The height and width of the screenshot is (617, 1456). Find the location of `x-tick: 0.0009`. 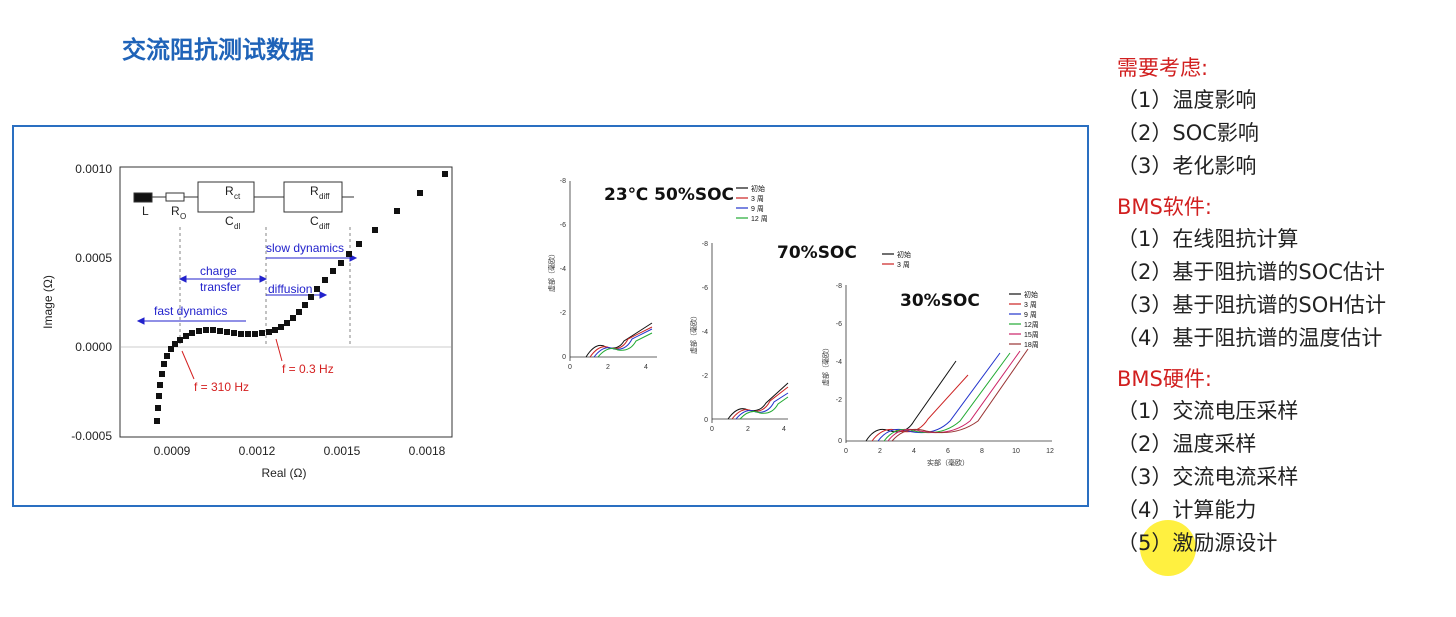

x-tick: 0.0009 is located at coordinates (172, 451).